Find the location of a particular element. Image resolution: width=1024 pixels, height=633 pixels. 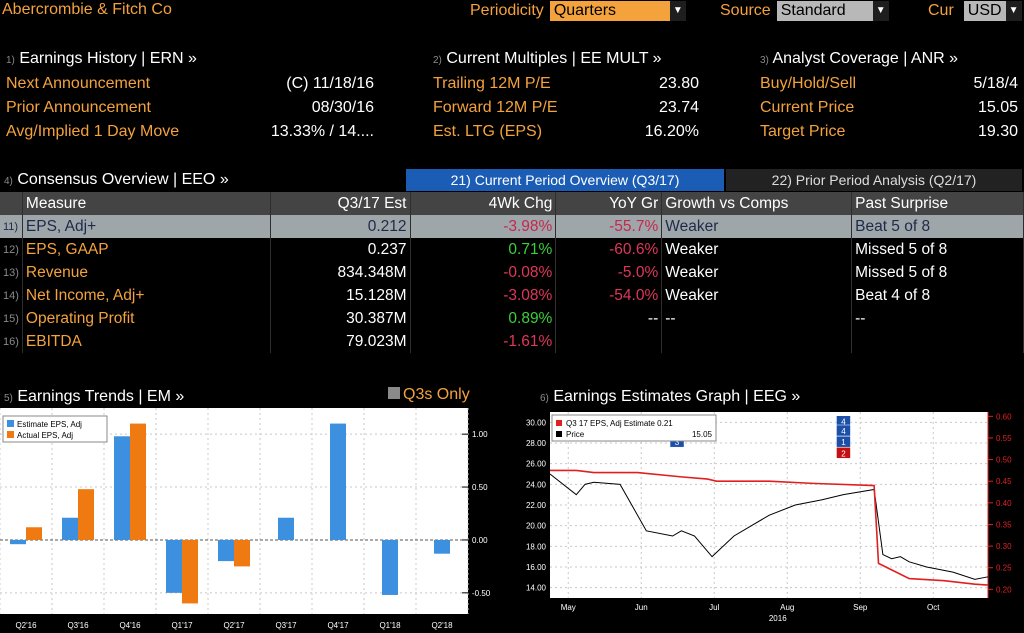

list-item: Trailing 12M P/E 23.80 is located at coordinates (566, 83).